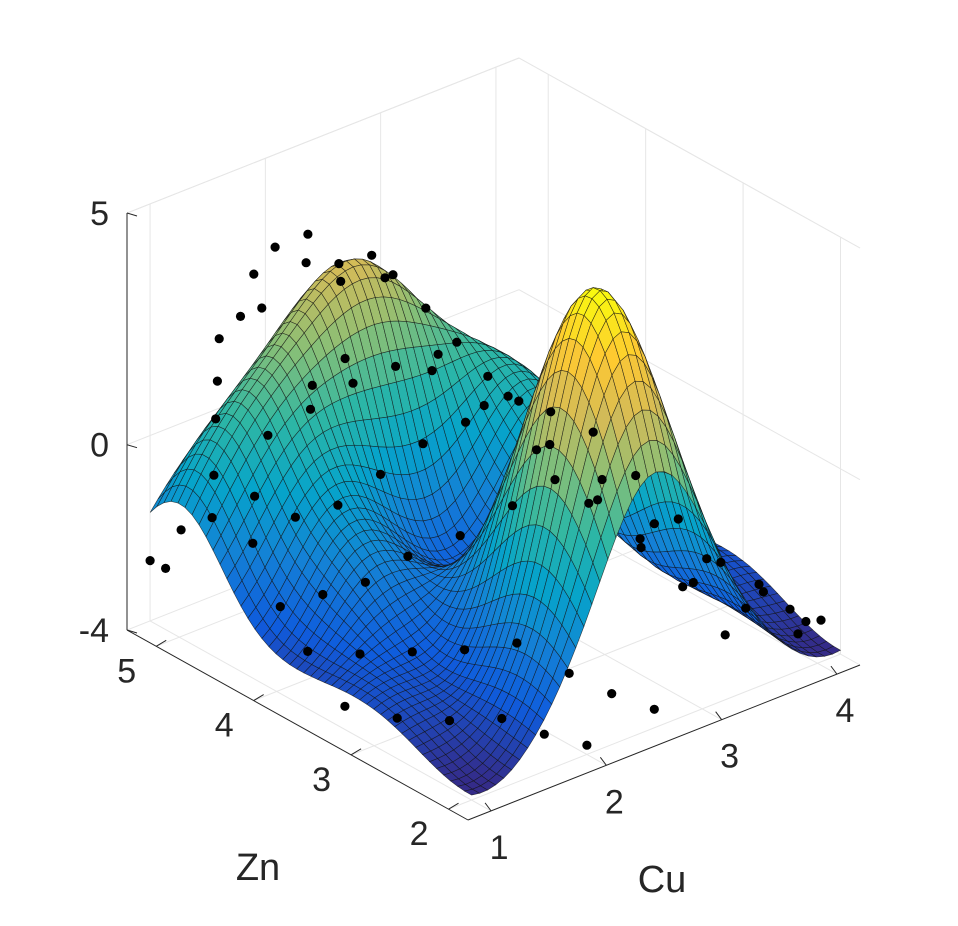 The height and width of the screenshot is (926, 958). What do you see at coordinates (297, 725) in the screenshot?
I see `y-axis-line` at bounding box center [297, 725].